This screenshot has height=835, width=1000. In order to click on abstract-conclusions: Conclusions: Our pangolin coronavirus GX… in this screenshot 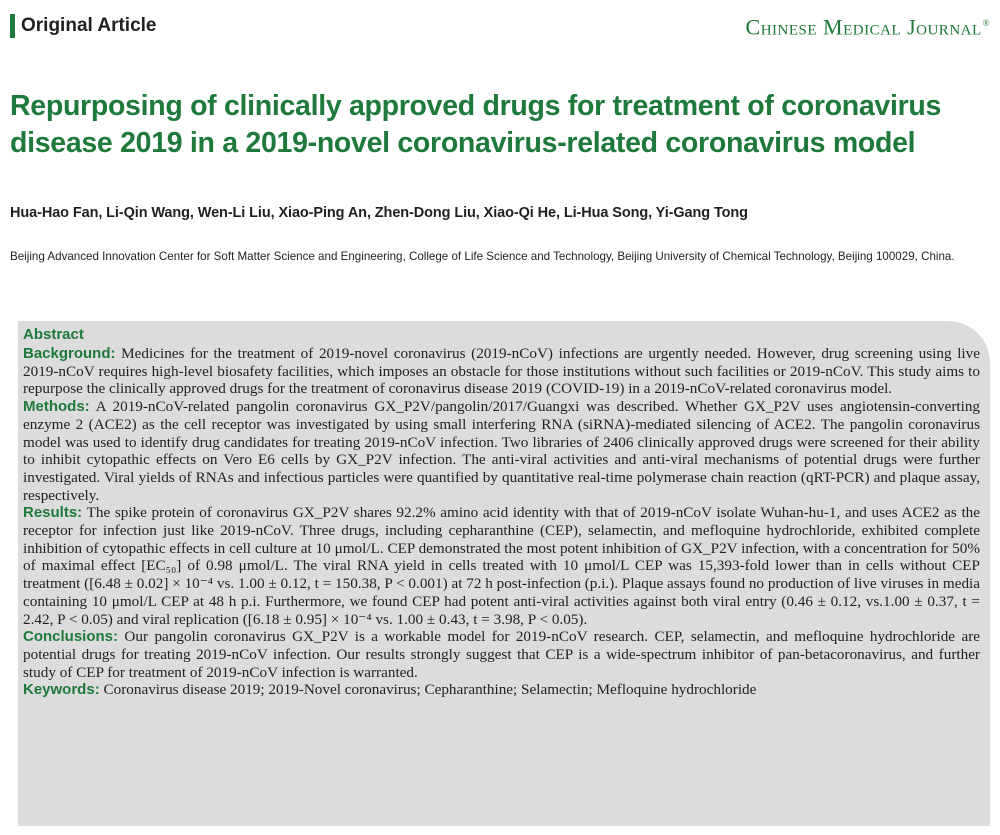, I will do `click(501, 654)`.